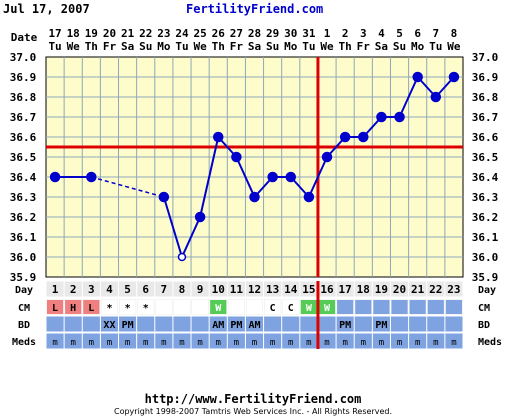  I want to click on y-tick-label-right: 36.2, so click(485, 217).